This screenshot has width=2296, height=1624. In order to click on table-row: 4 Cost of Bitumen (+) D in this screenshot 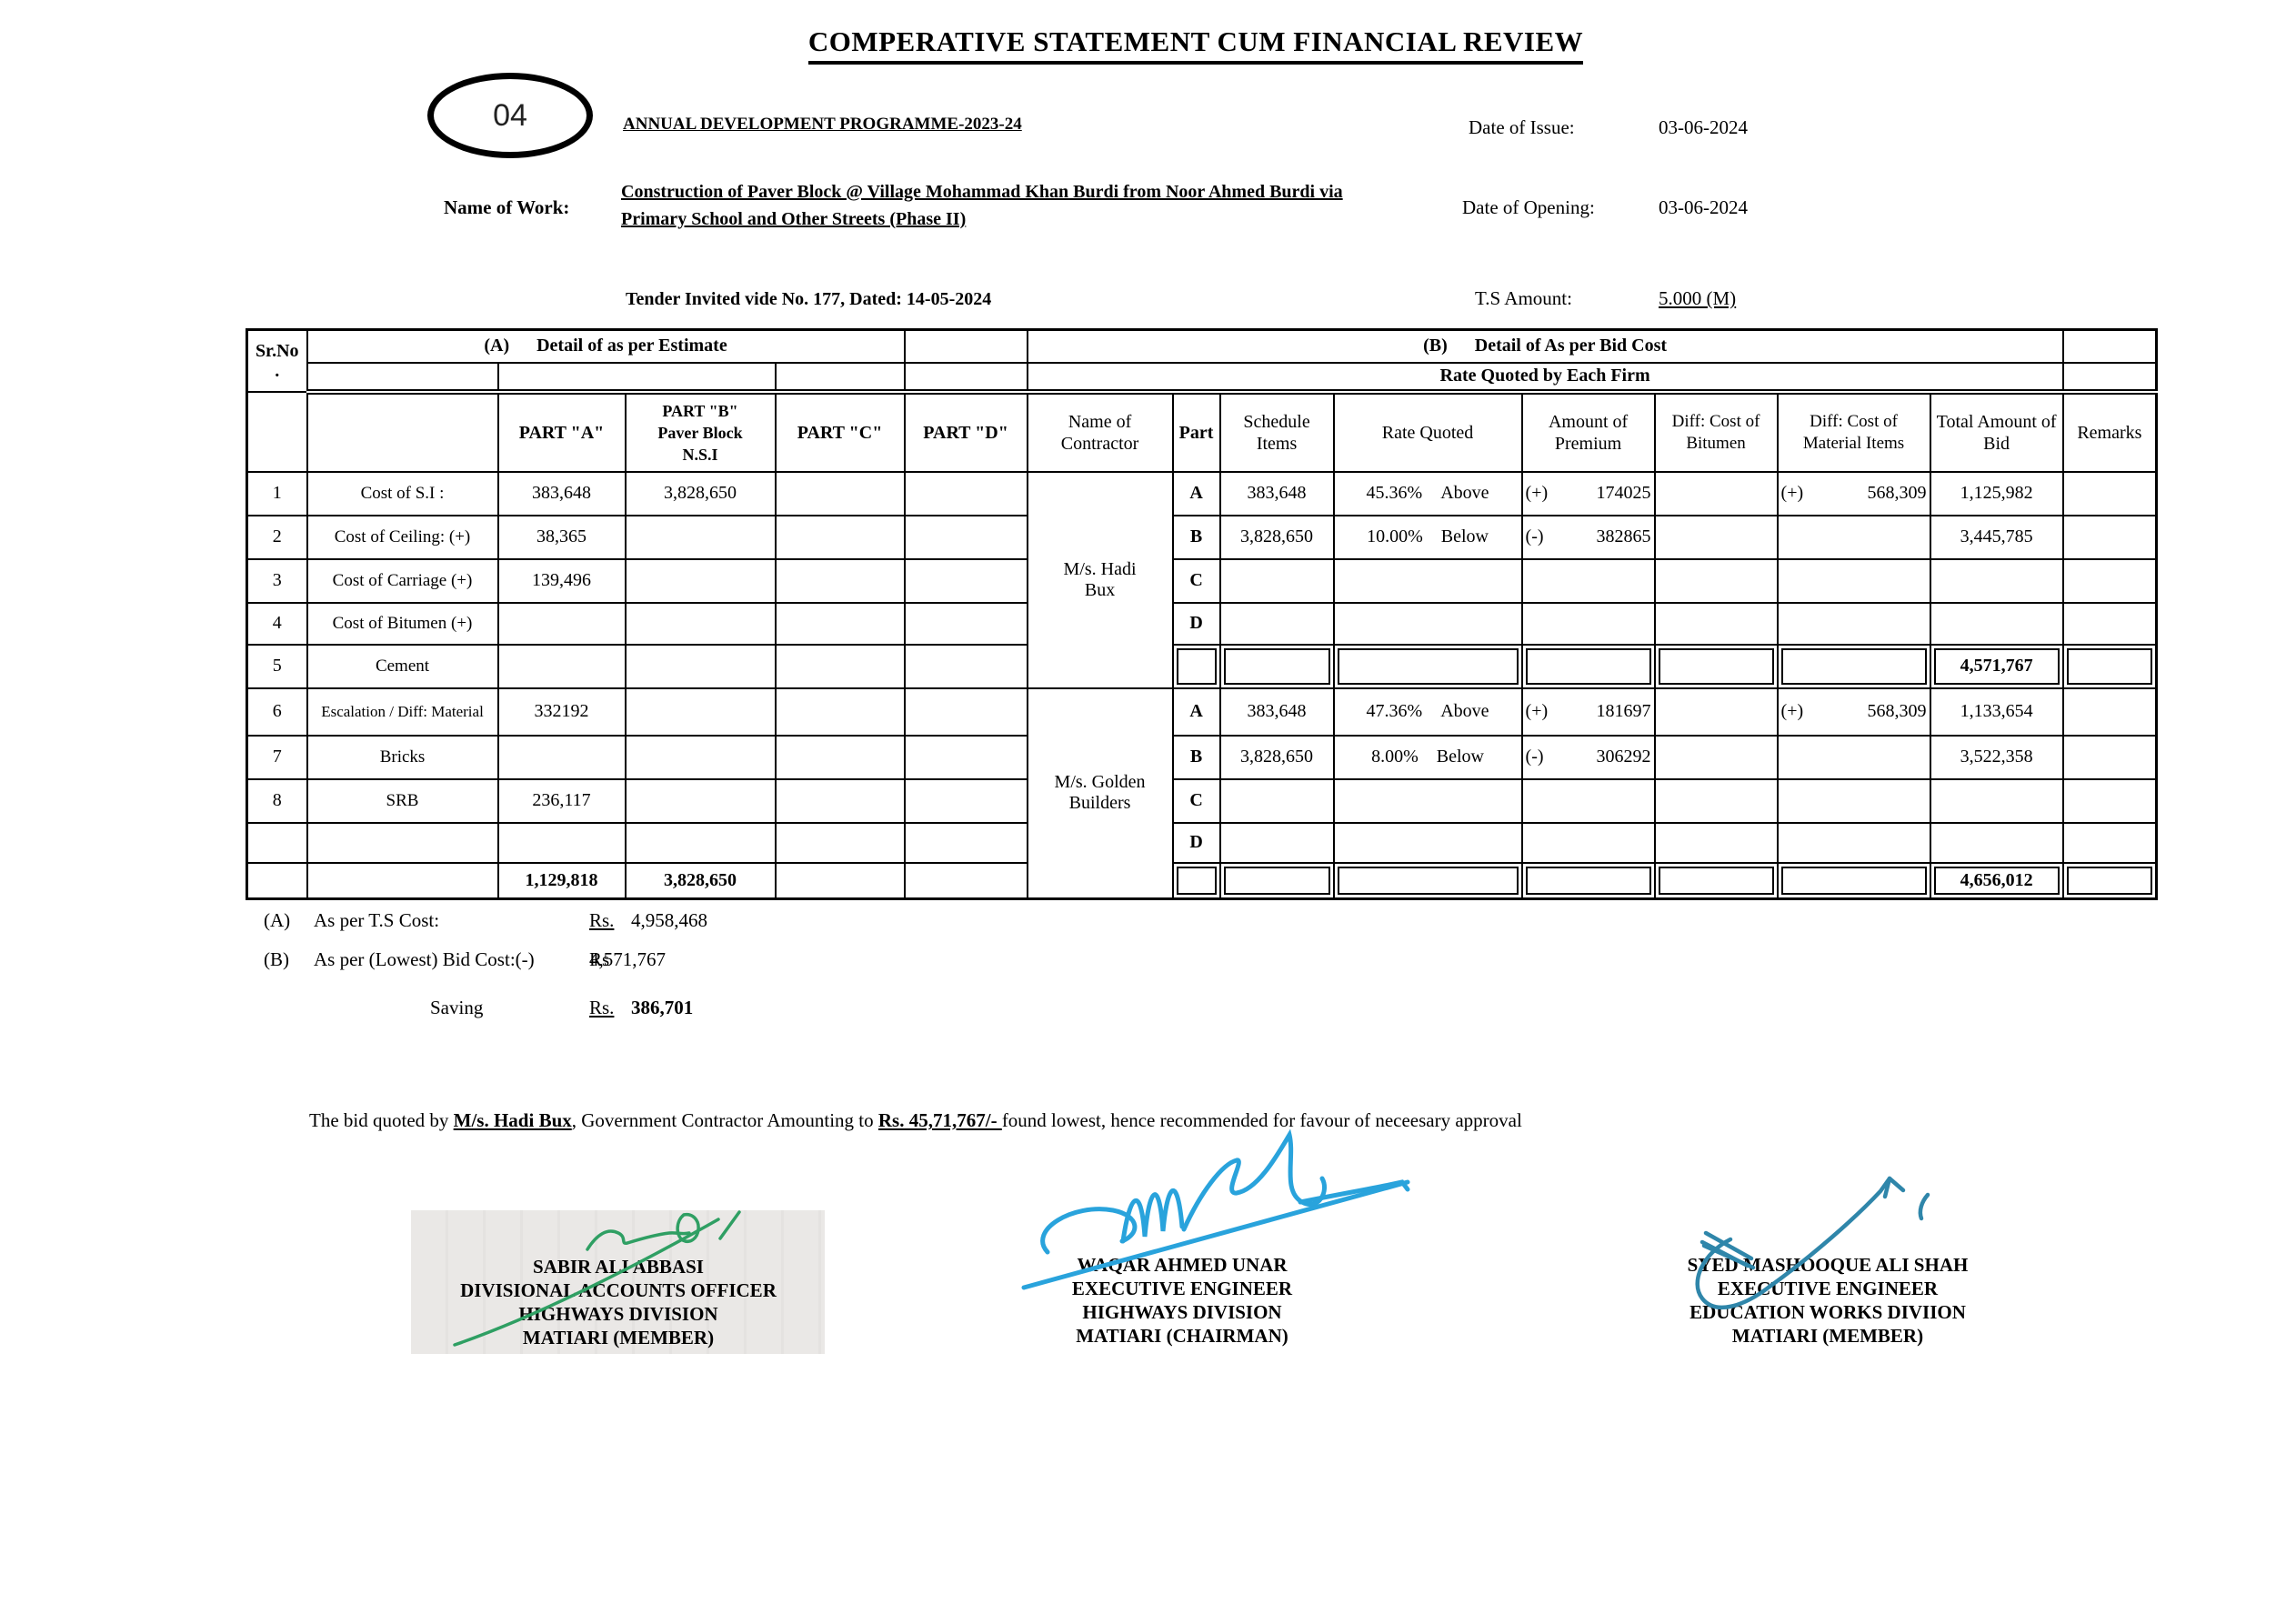, I will do `click(1202, 623)`.